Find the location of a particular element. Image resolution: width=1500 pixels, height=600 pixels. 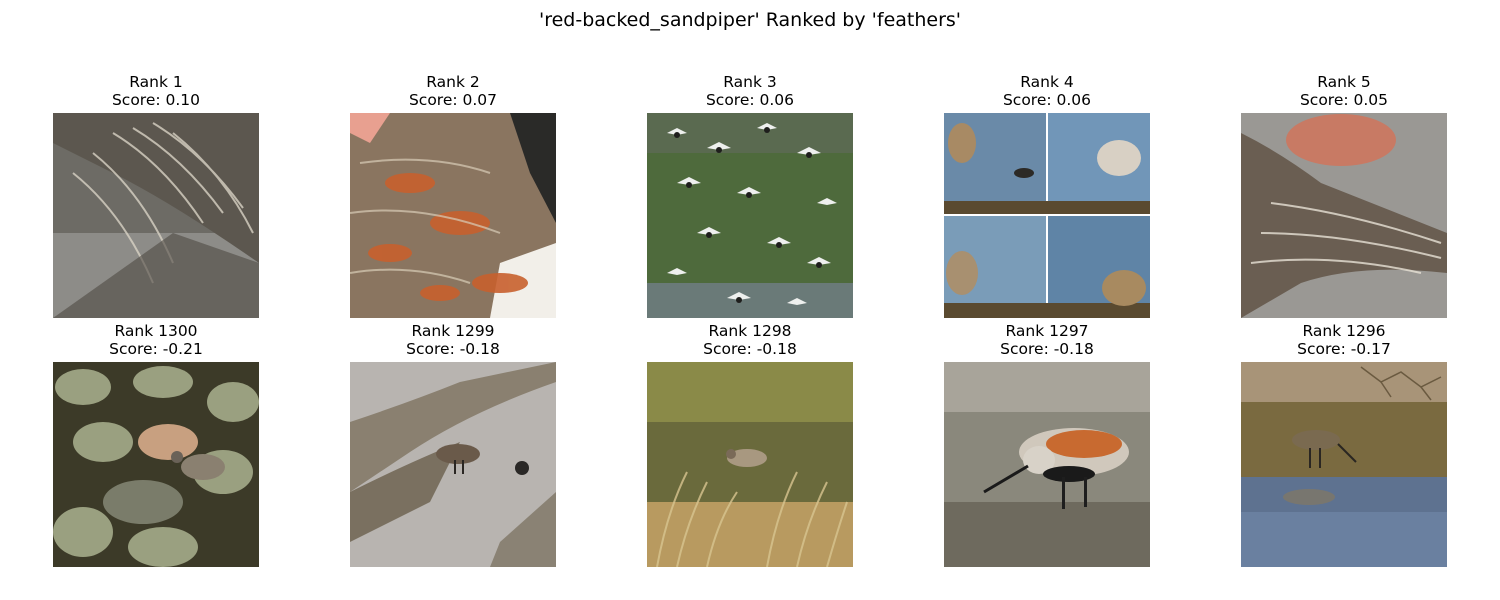

score-label: Score: 0.05 is located at coordinates (1344, 100).